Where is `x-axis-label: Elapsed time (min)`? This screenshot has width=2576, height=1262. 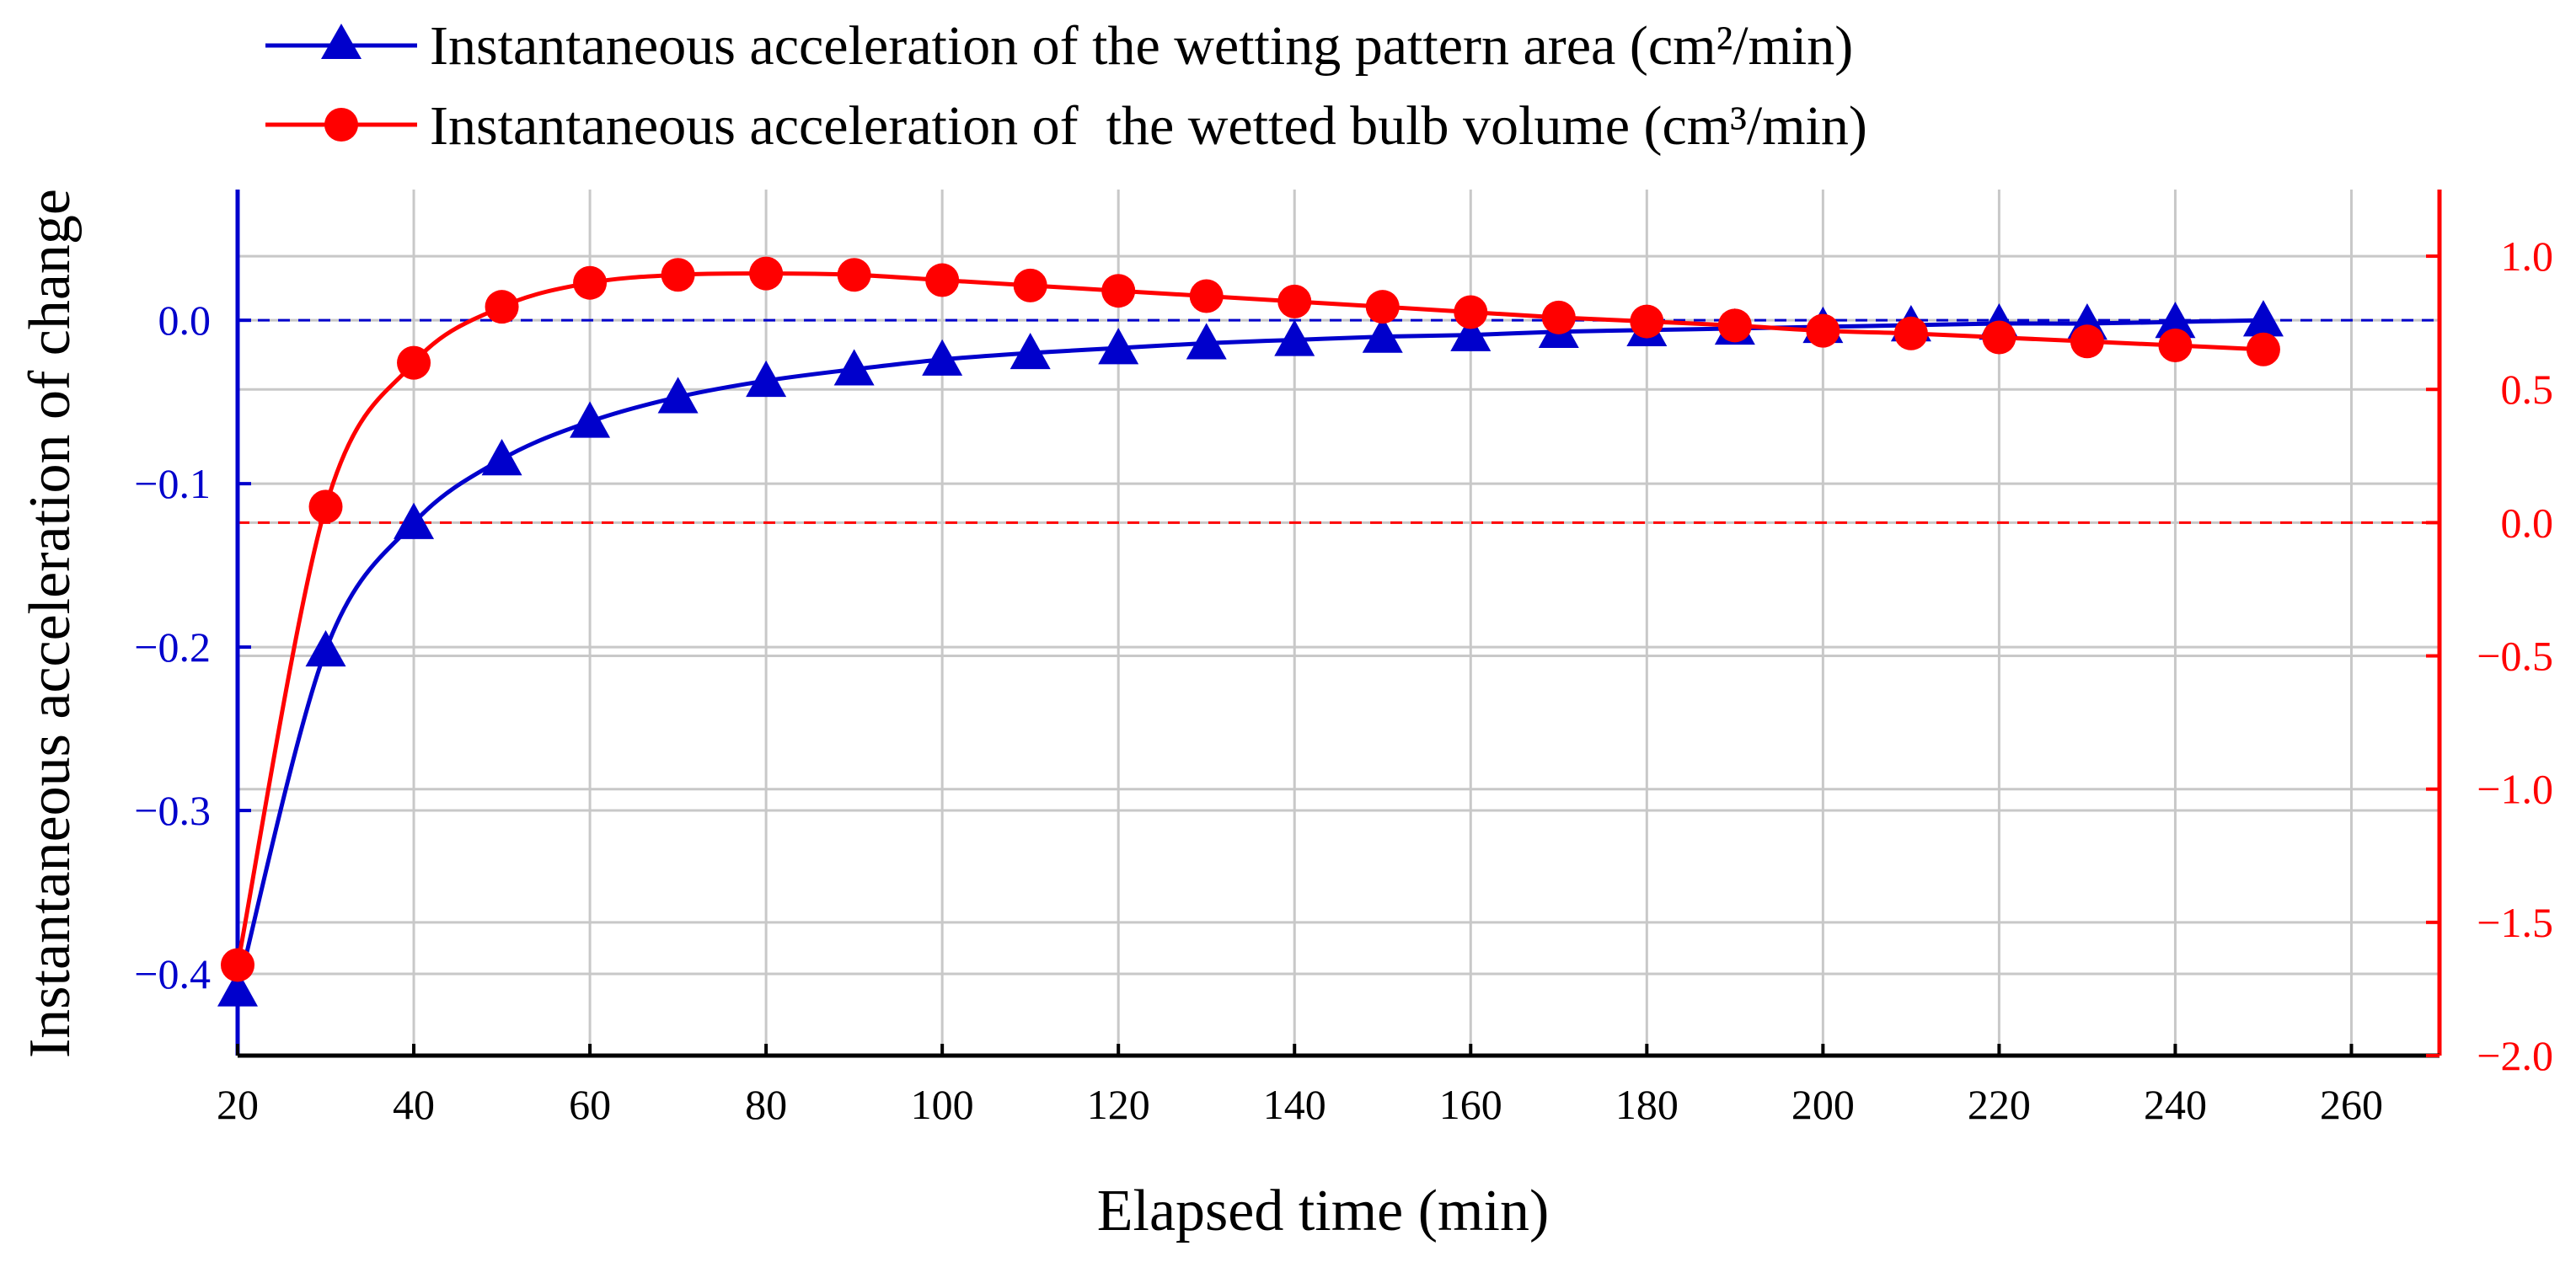
x-axis-label: Elapsed time (min) is located at coordinates (1323, 1211).